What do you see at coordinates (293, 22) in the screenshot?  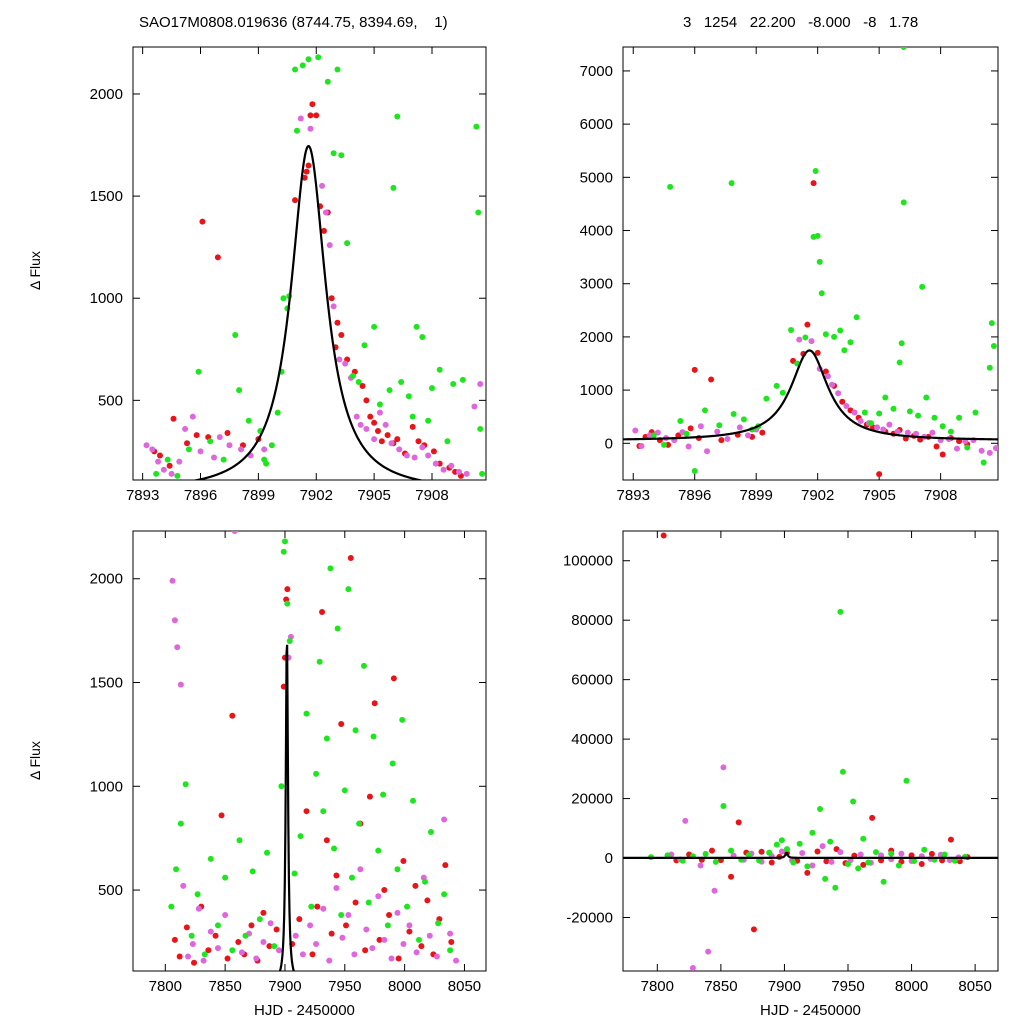 I see `chart-title-left: SAO17M0808.019636 (8744.75, 8394.69, 1)` at bounding box center [293, 22].